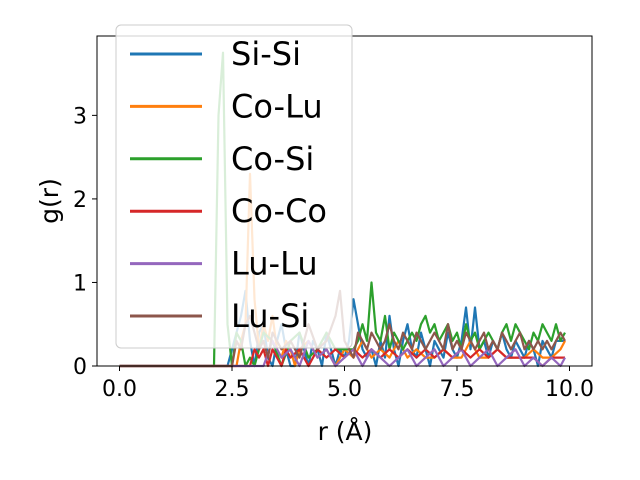  What do you see at coordinates (457, 389) in the screenshot?
I see `x-tick-label: 7.5` at bounding box center [457, 389].